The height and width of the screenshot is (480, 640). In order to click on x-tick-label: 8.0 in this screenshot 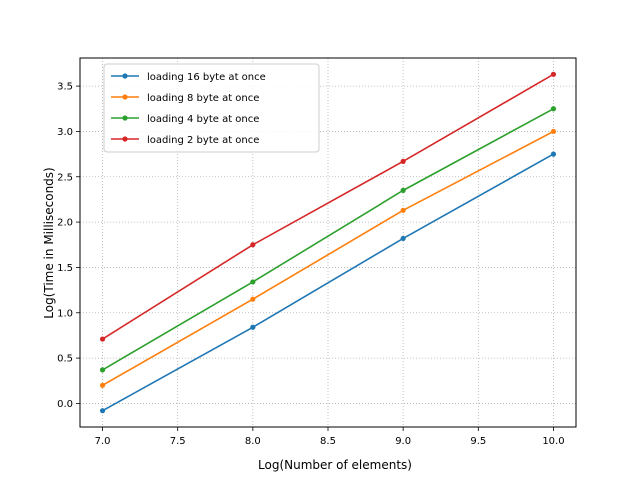, I will do `click(253, 441)`.